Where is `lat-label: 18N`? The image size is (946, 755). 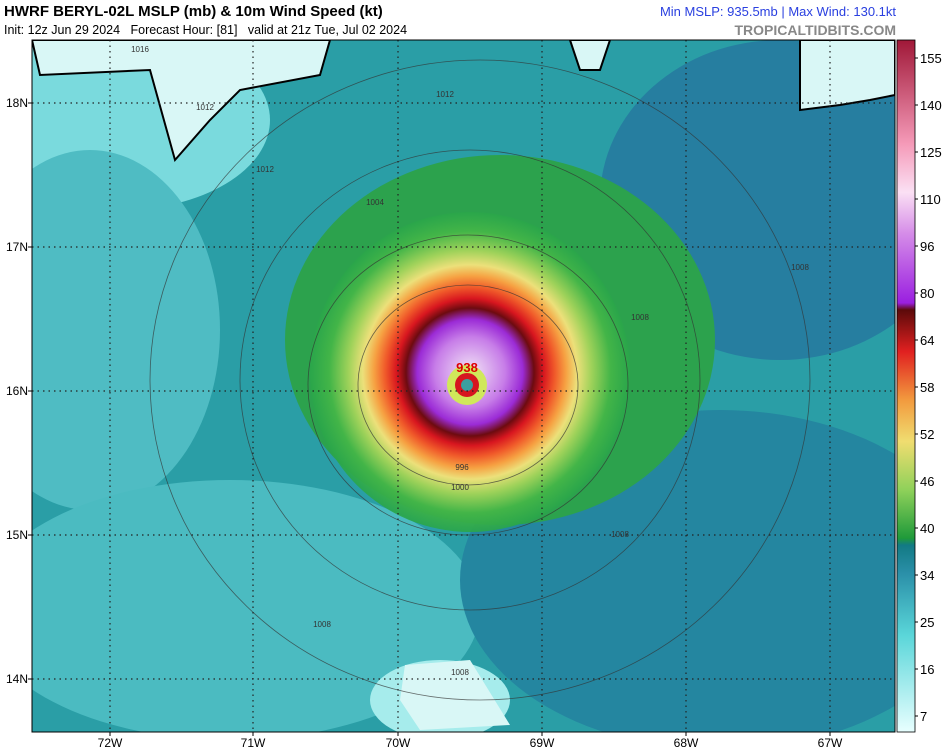
lat-label: 18N is located at coordinates (17, 103).